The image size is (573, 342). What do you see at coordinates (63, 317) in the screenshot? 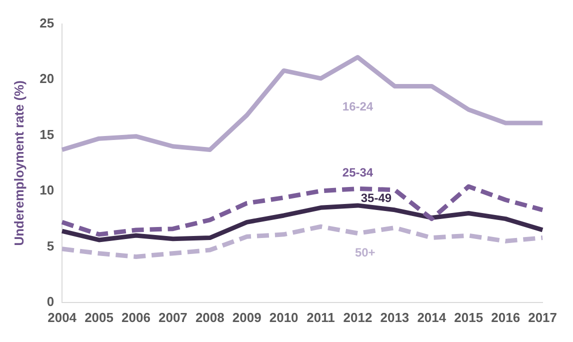
I see `x-tick-label: 2004` at bounding box center [63, 317].